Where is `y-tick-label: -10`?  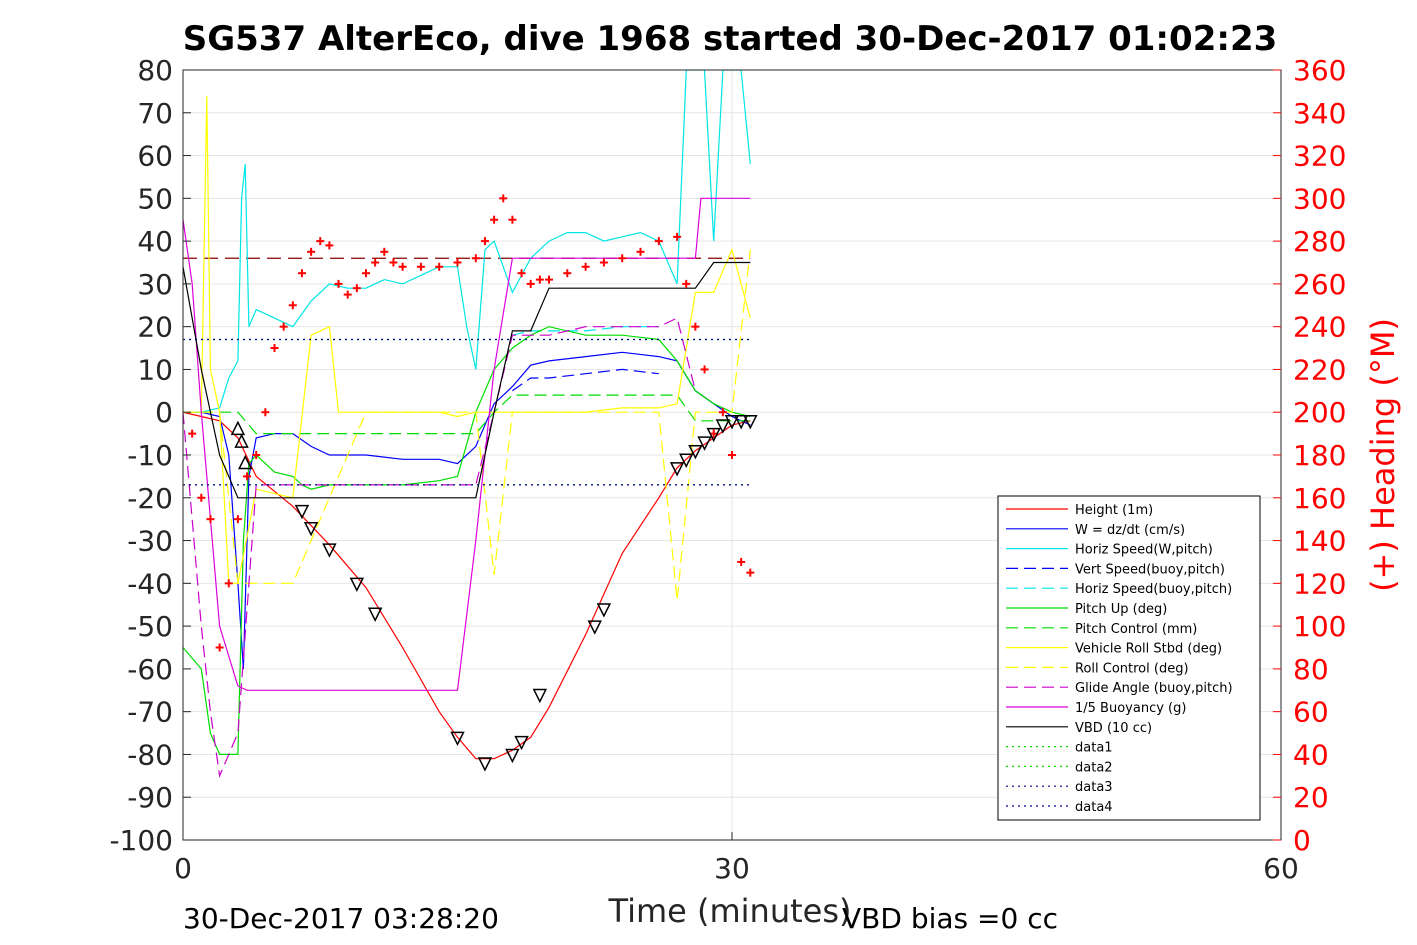 y-tick-label: -10 is located at coordinates (150, 455).